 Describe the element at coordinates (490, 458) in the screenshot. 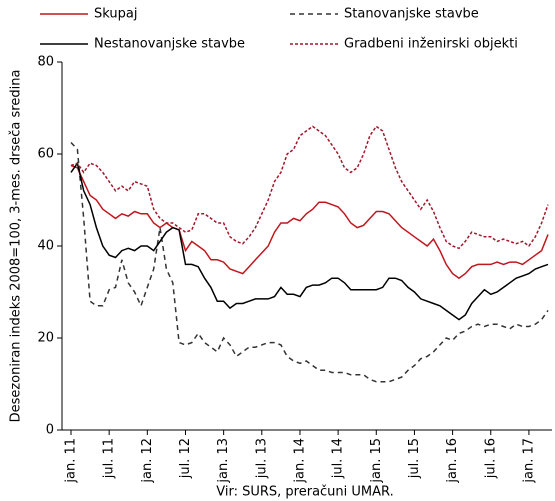

I see `x-tick-label: jul. 16` at that location.